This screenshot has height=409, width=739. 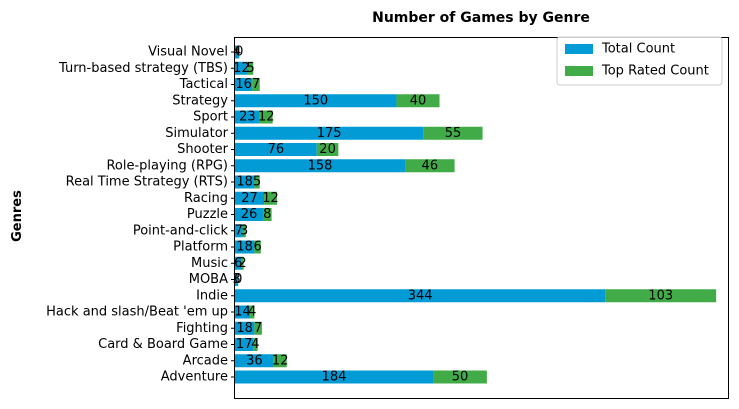 I want to click on legend-label-top-rated-count: Top Rated Count, so click(x=655, y=71).